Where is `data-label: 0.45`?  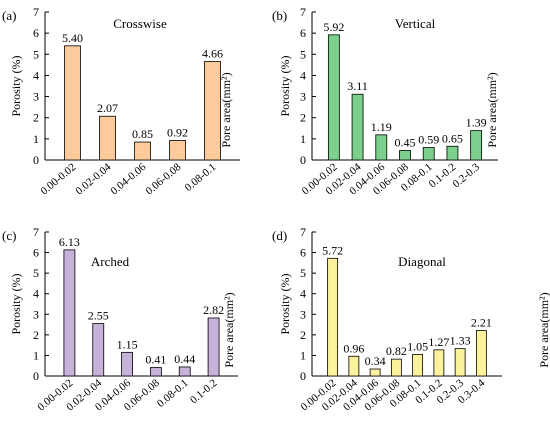 data-label: 0.45 is located at coordinates (405, 142).